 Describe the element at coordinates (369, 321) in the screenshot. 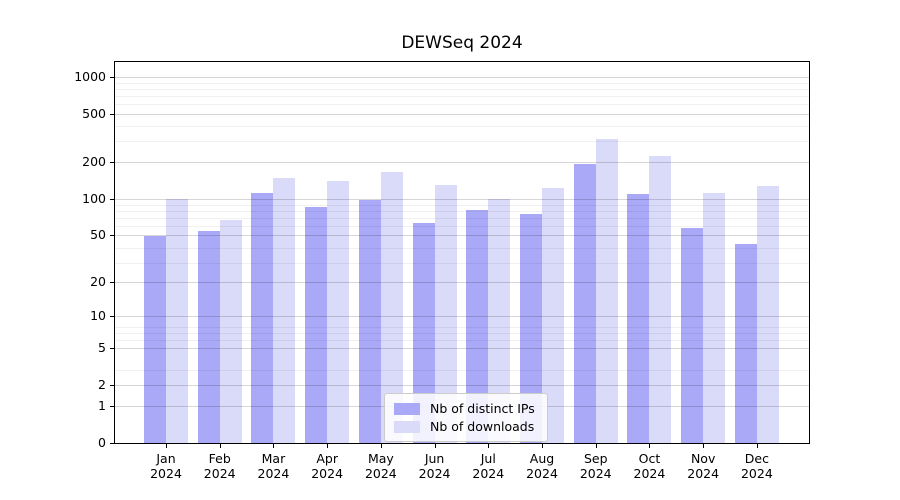

I see `bar-ips-may` at that location.